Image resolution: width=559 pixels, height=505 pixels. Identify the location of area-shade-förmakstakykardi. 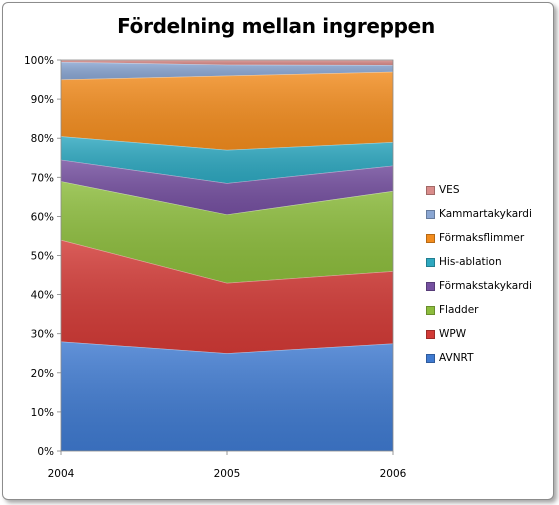
(227, 187).